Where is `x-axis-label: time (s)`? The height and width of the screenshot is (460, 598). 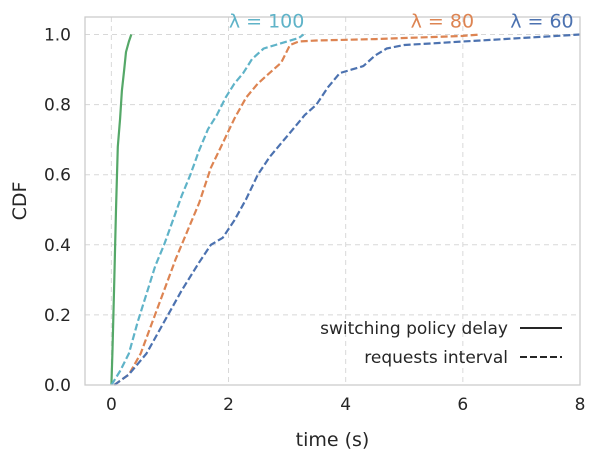 x-axis-label: time (s) is located at coordinates (333, 440).